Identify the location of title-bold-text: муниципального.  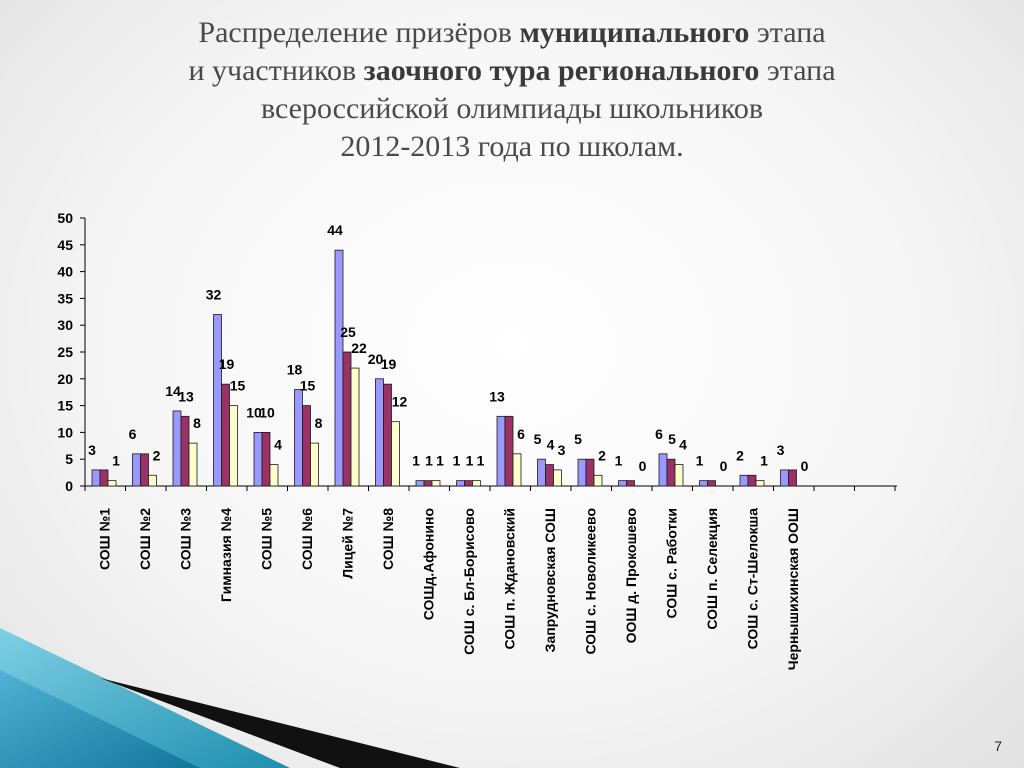
(634, 32).